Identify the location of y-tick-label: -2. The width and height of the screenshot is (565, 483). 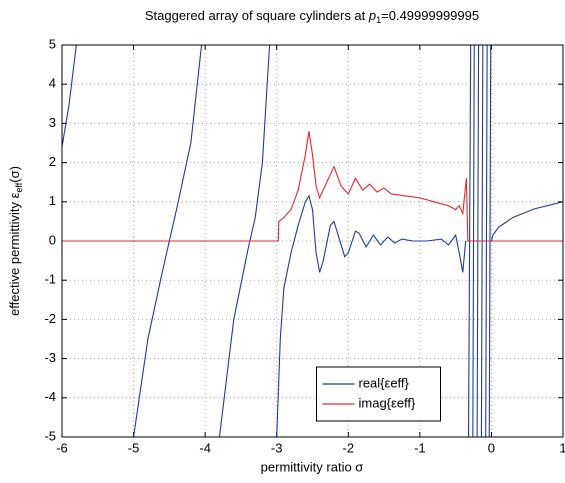
(50, 318).